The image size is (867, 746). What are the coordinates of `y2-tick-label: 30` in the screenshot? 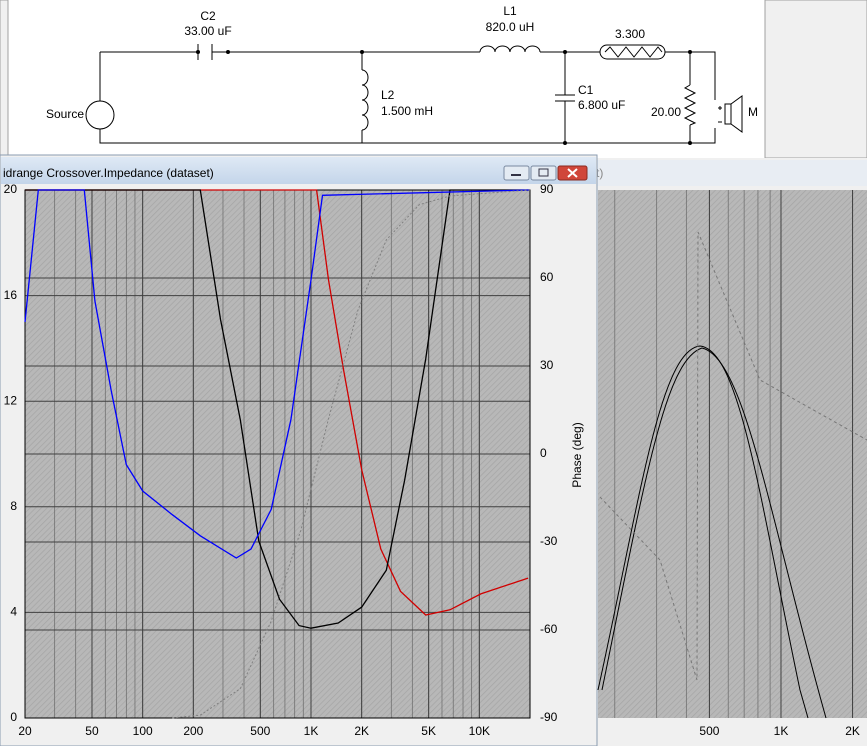 It's located at (547, 365).